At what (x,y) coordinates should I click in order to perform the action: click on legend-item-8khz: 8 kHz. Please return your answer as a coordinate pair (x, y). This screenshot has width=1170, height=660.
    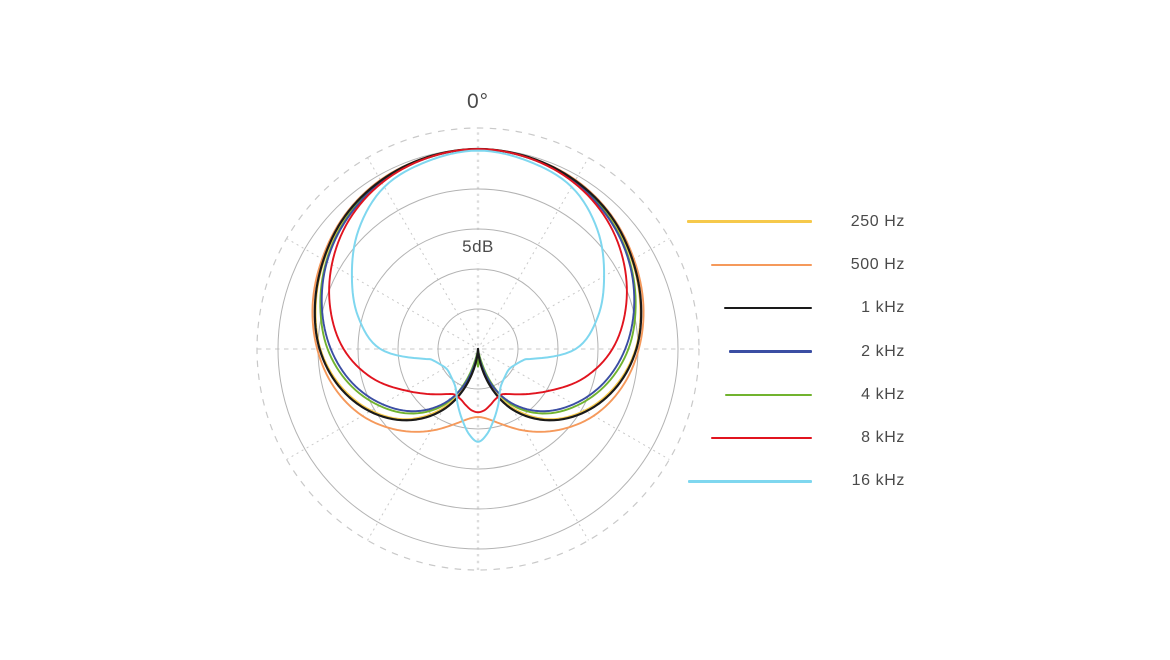
    Looking at the image, I should click on (796, 437).